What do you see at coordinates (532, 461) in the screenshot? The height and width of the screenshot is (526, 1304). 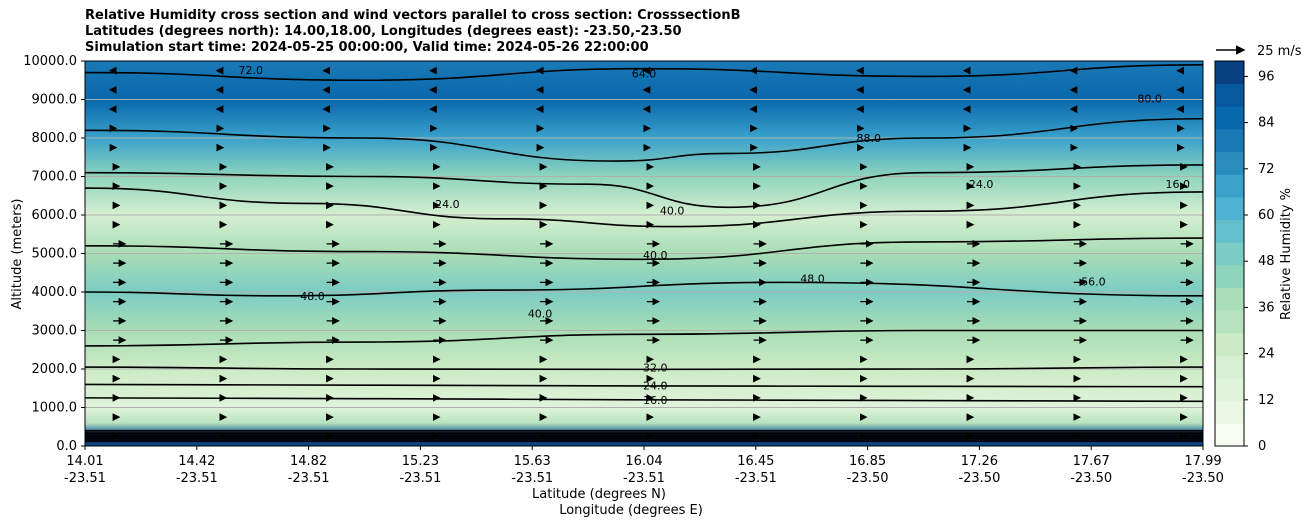 I see `x-tick-label-lat: 15.63` at bounding box center [532, 461].